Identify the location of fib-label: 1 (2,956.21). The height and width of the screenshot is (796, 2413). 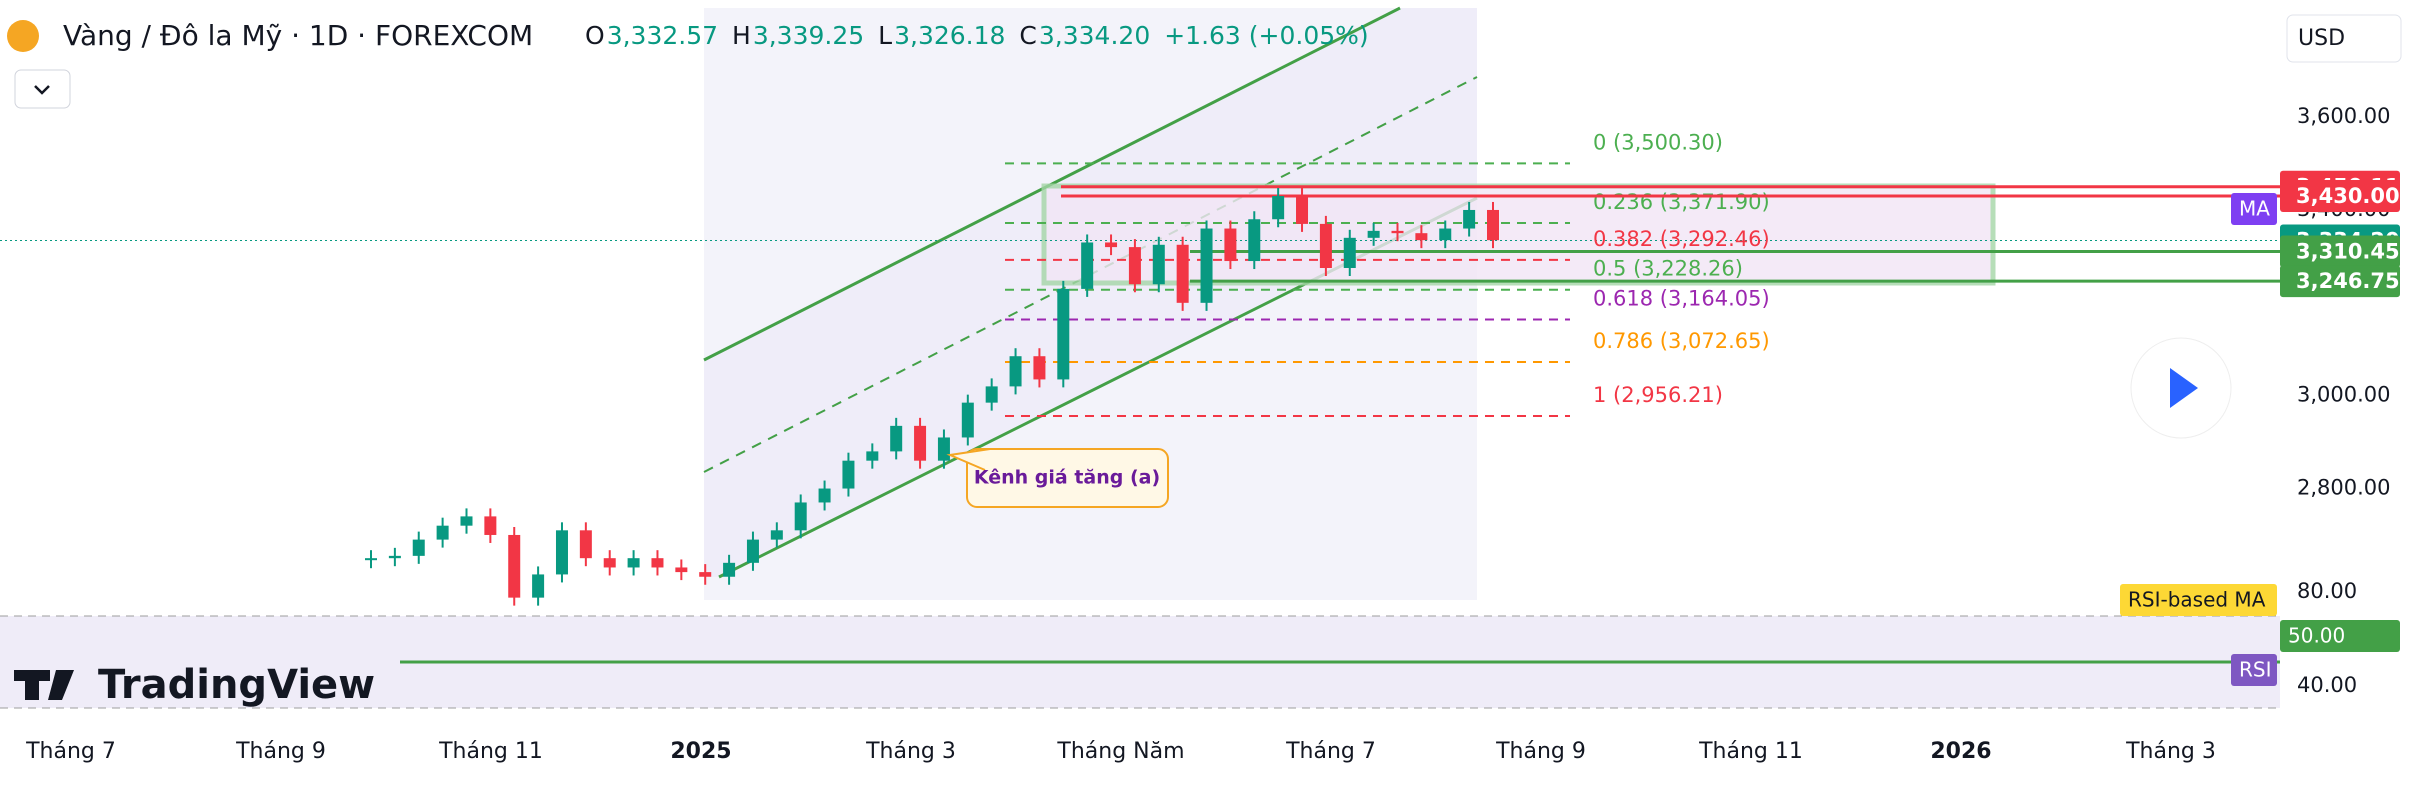
(1658, 395).